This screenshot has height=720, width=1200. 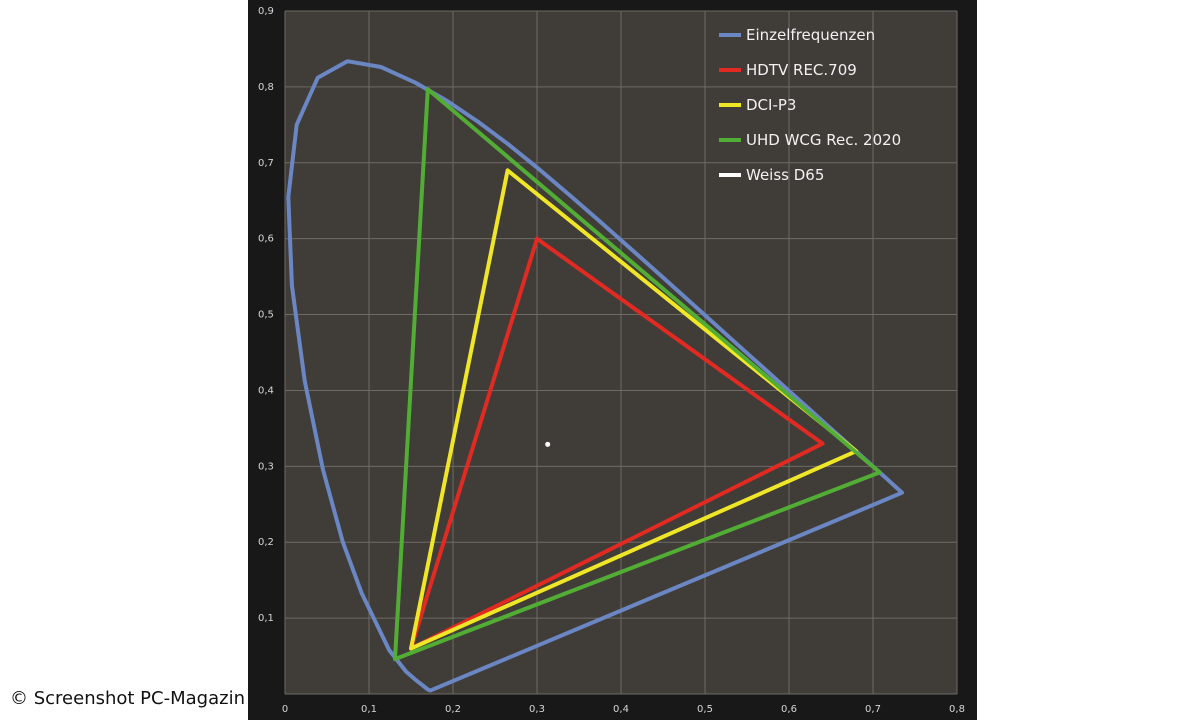 I want to click on y-tick-label: 0,8, so click(x=266, y=87).